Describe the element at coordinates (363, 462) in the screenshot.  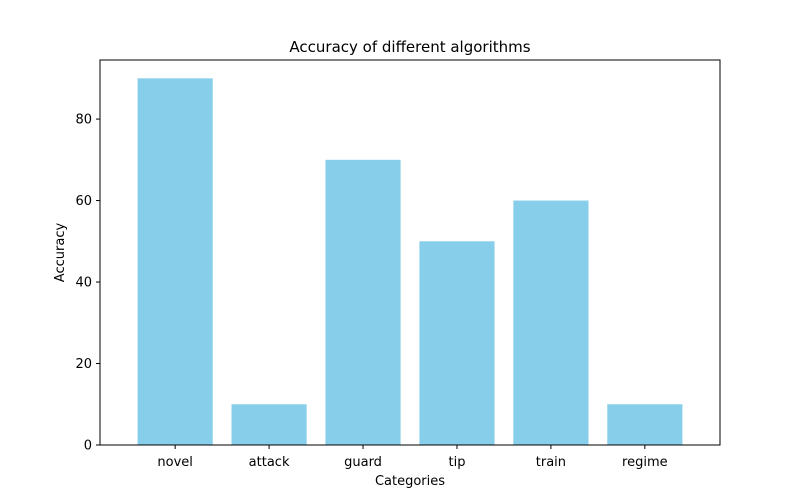
I see `x-tick-label: guard` at that location.